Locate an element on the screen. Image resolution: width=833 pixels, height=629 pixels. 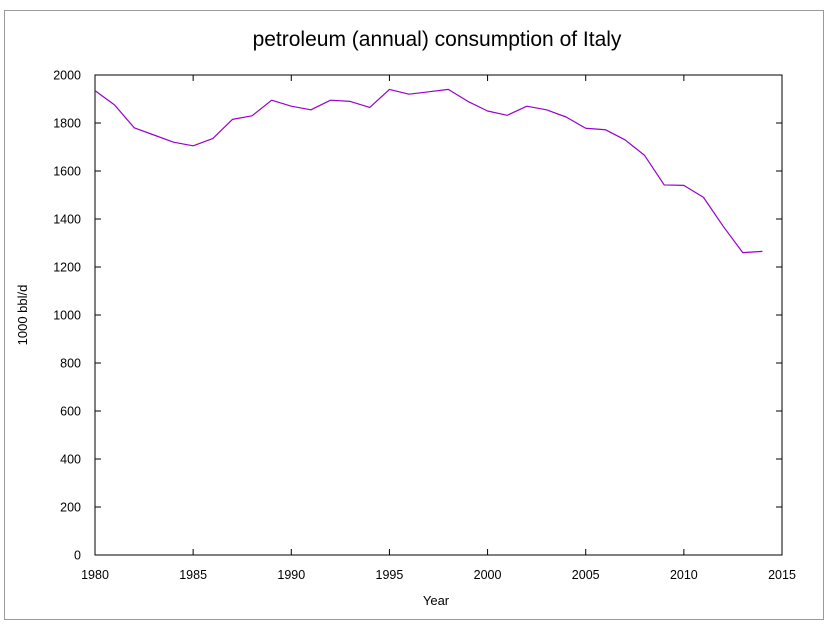
x-tick-label: 1980 is located at coordinates (95, 575).